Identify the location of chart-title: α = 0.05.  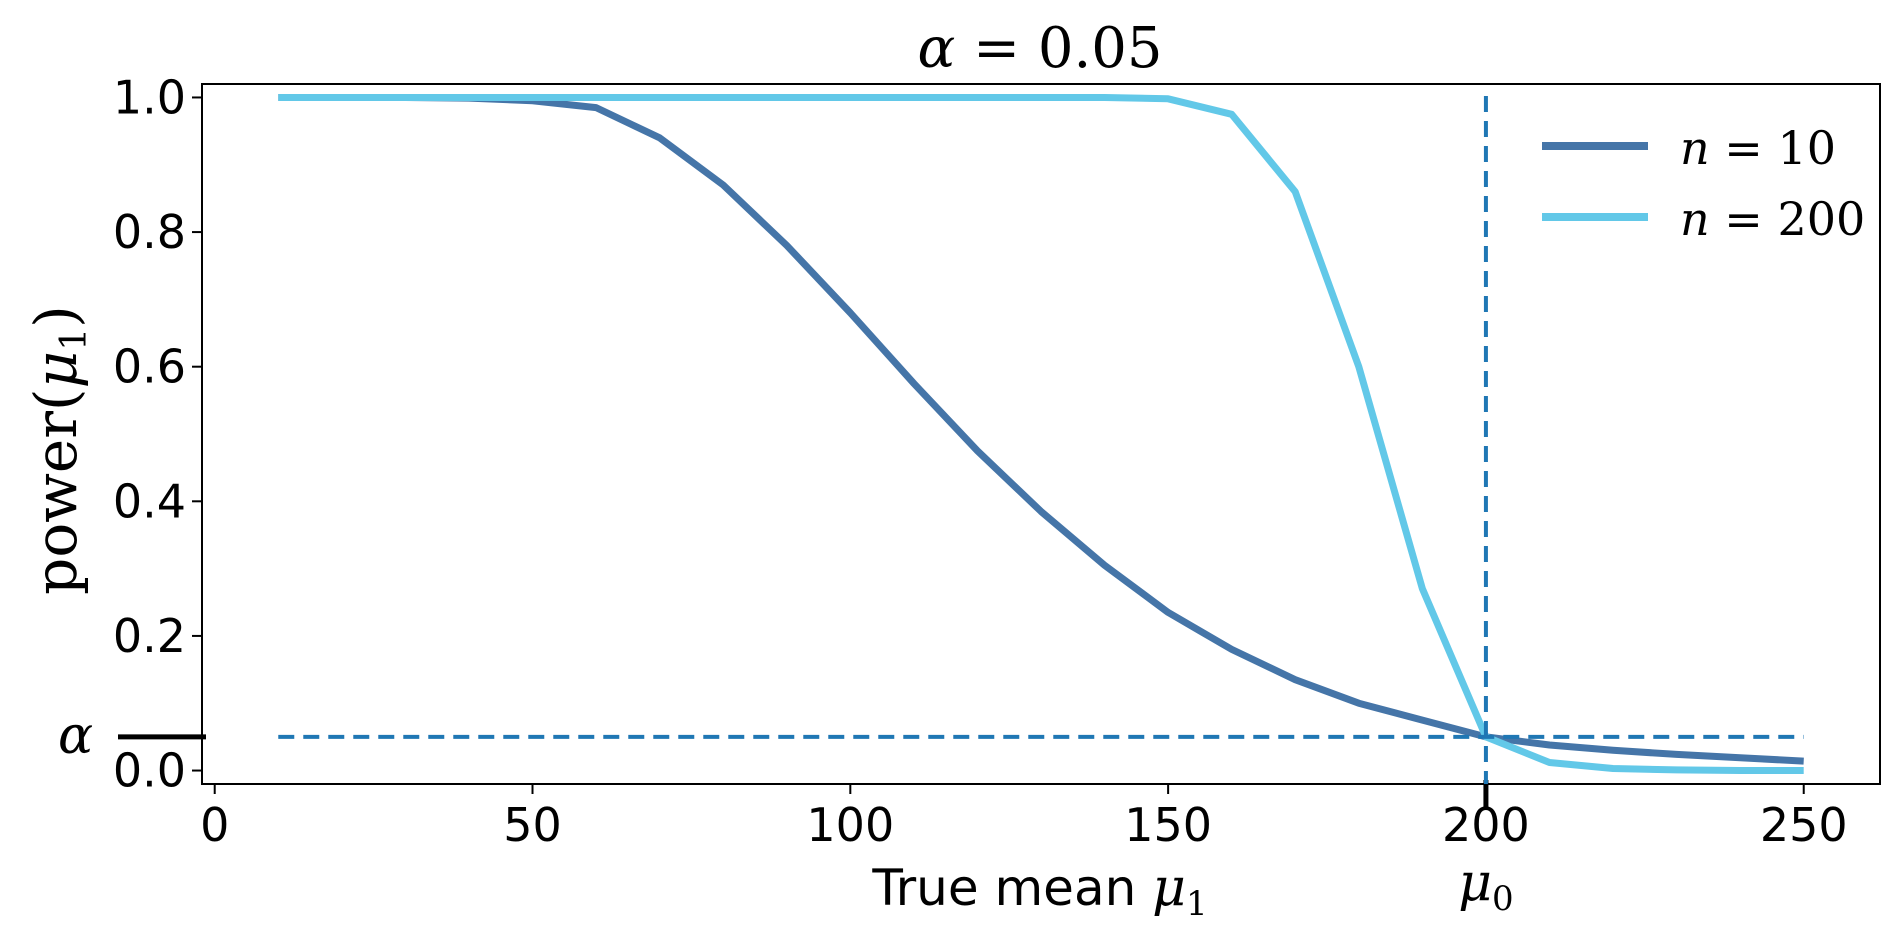
(1039, 48).